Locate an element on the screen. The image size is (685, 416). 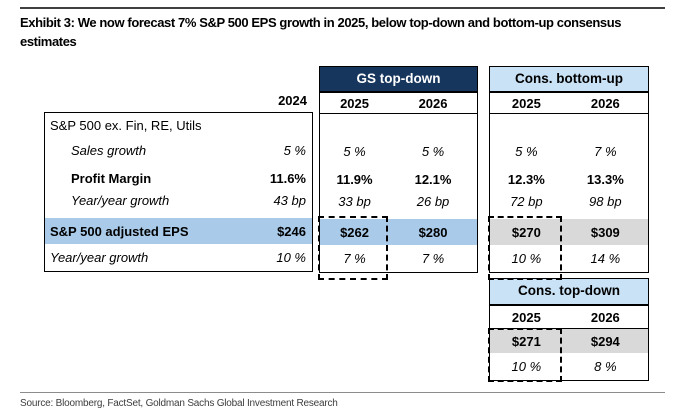
cell-profit-margin-cbu-2026: 13.3% is located at coordinates (605, 179).